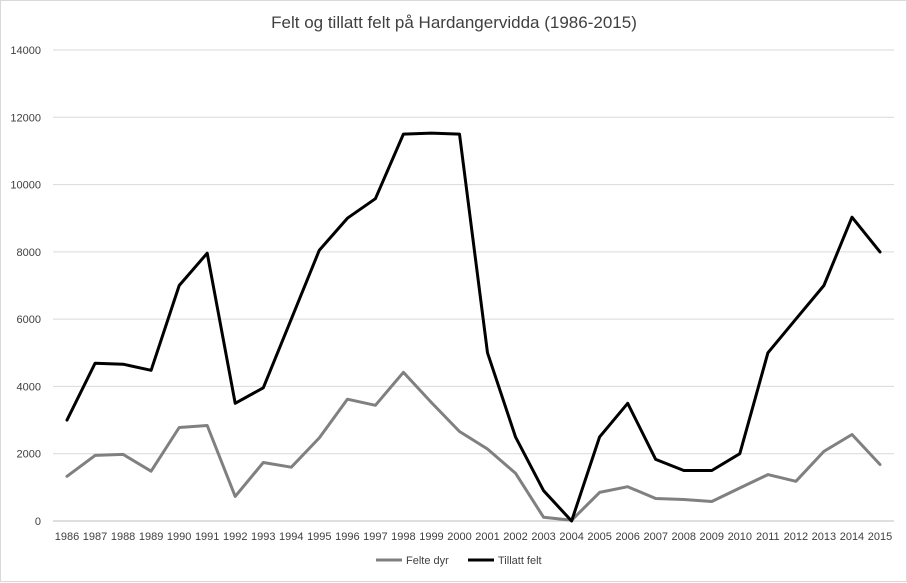  What do you see at coordinates (67, 537) in the screenshot?
I see `x-tick-label: 1986` at bounding box center [67, 537].